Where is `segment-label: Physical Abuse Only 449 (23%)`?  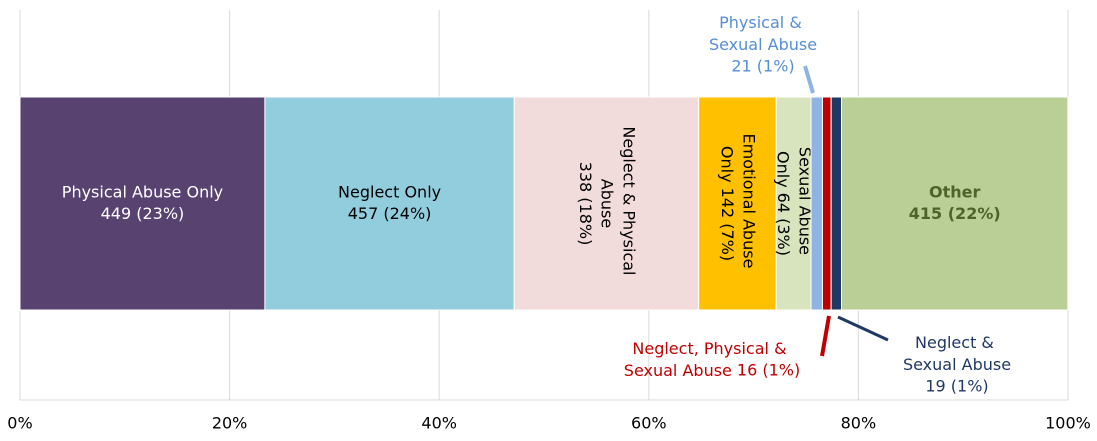 segment-label: Physical Abuse Only 449 (23%) is located at coordinates (142, 202).